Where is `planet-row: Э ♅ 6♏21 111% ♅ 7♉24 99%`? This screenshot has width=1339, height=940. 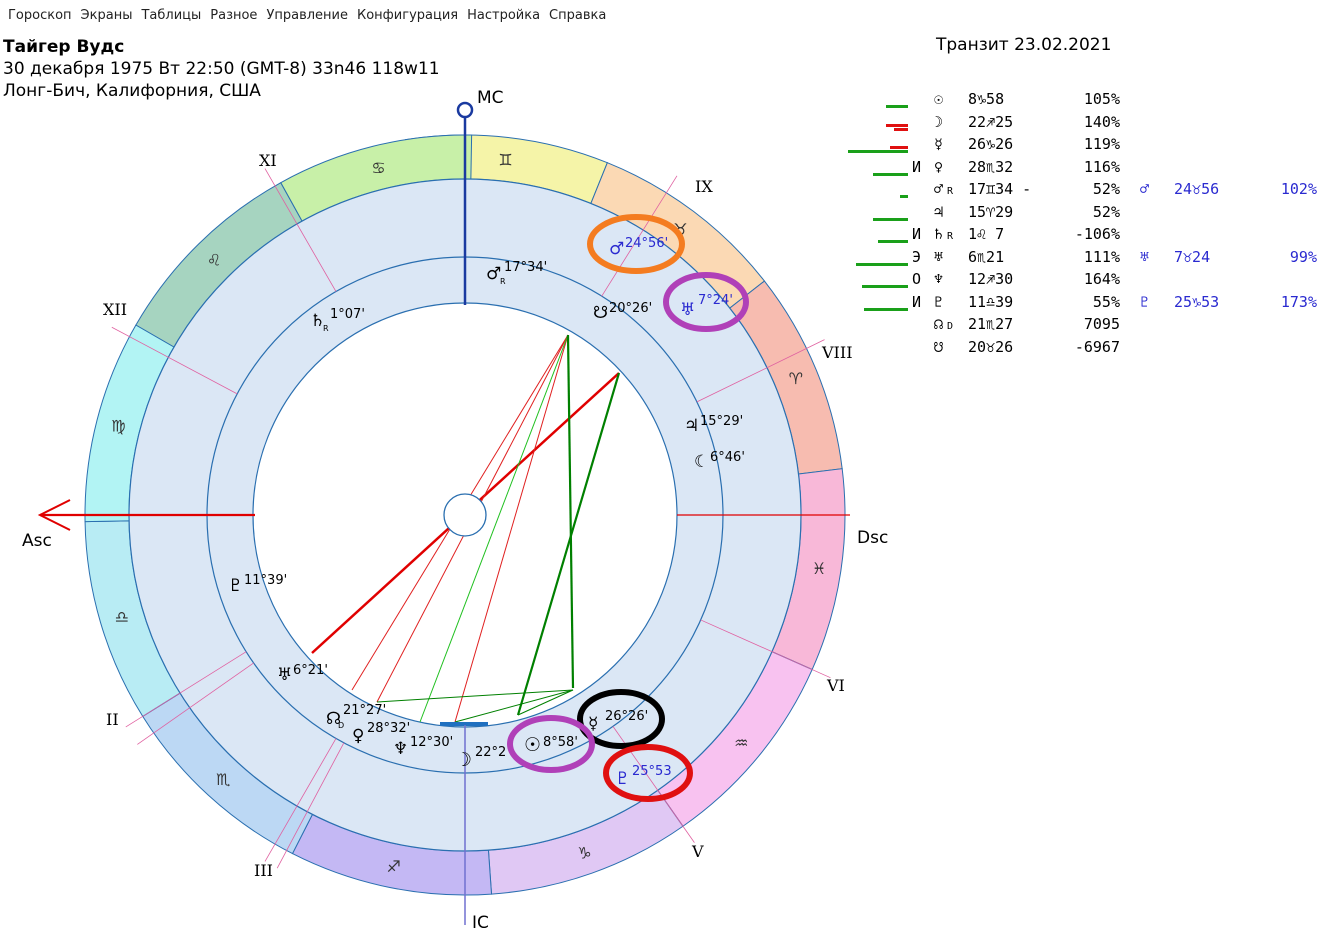
planet-row: Э ♅ 6♏21 111% ♅ 7♉24 99% is located at coordinates (1090, 259).